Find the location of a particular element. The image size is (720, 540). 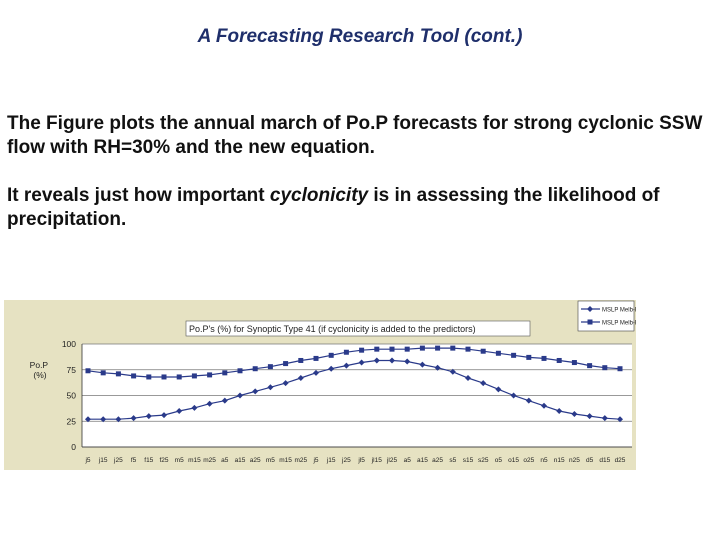

y-axis-label-line2: (%) is located at coordinates (39, 375).